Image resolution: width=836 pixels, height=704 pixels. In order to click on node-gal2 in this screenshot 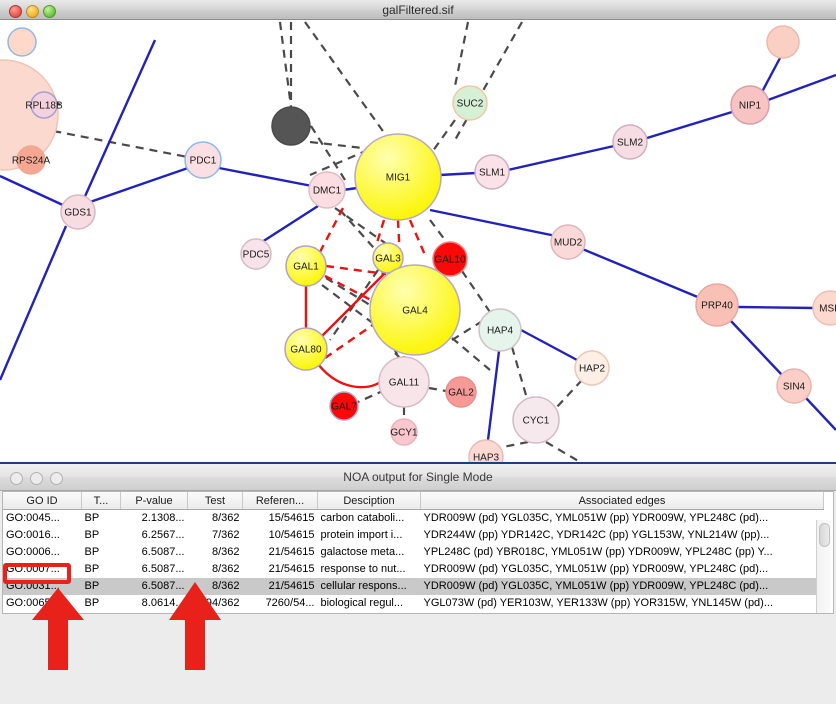, I will do `click(461, 392)`.